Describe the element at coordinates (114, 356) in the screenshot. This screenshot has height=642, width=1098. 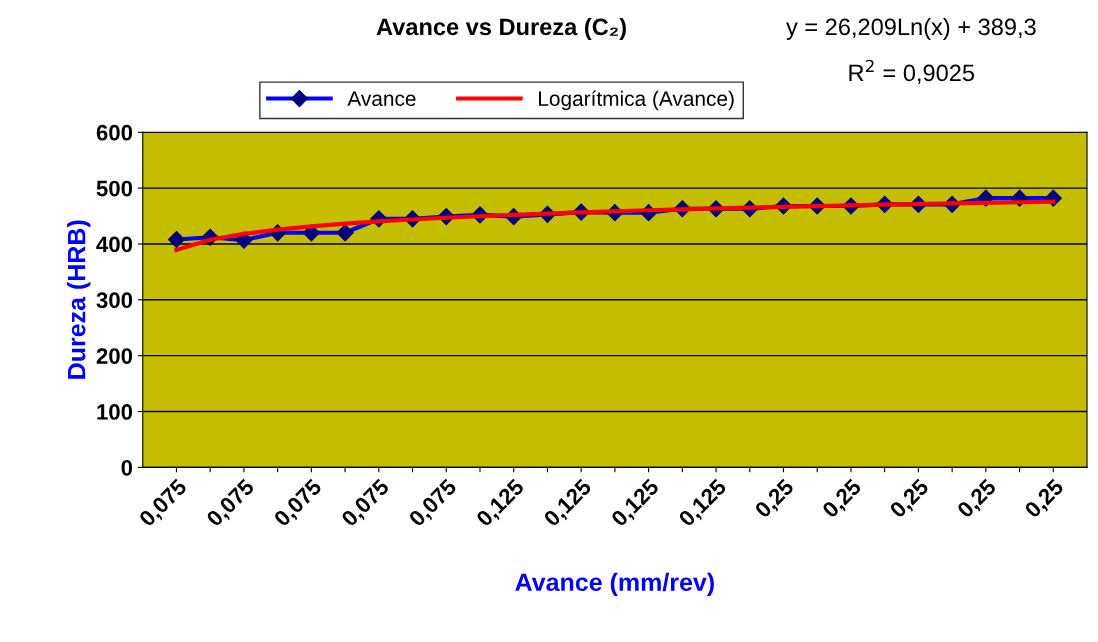
I see `y-tick-label: 200` at that location.